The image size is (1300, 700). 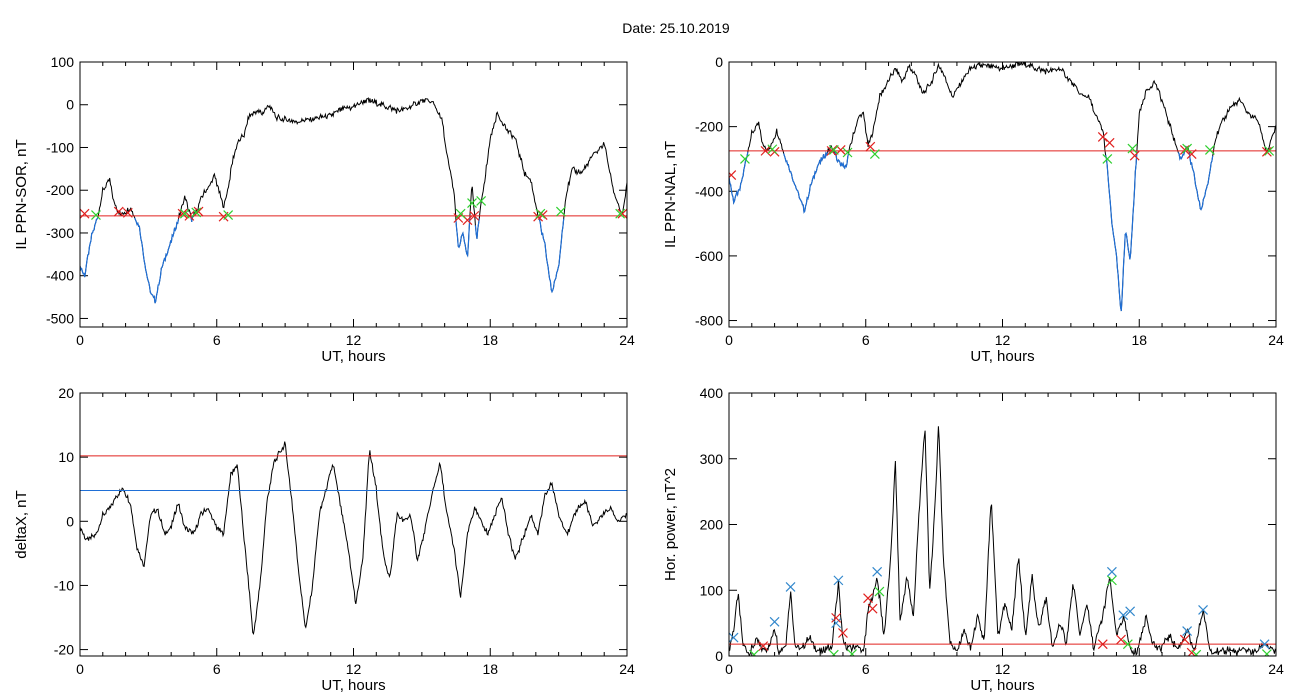 I want to click on y-axis-label: Hor. power, nT^2, so click(x=670, y=524).